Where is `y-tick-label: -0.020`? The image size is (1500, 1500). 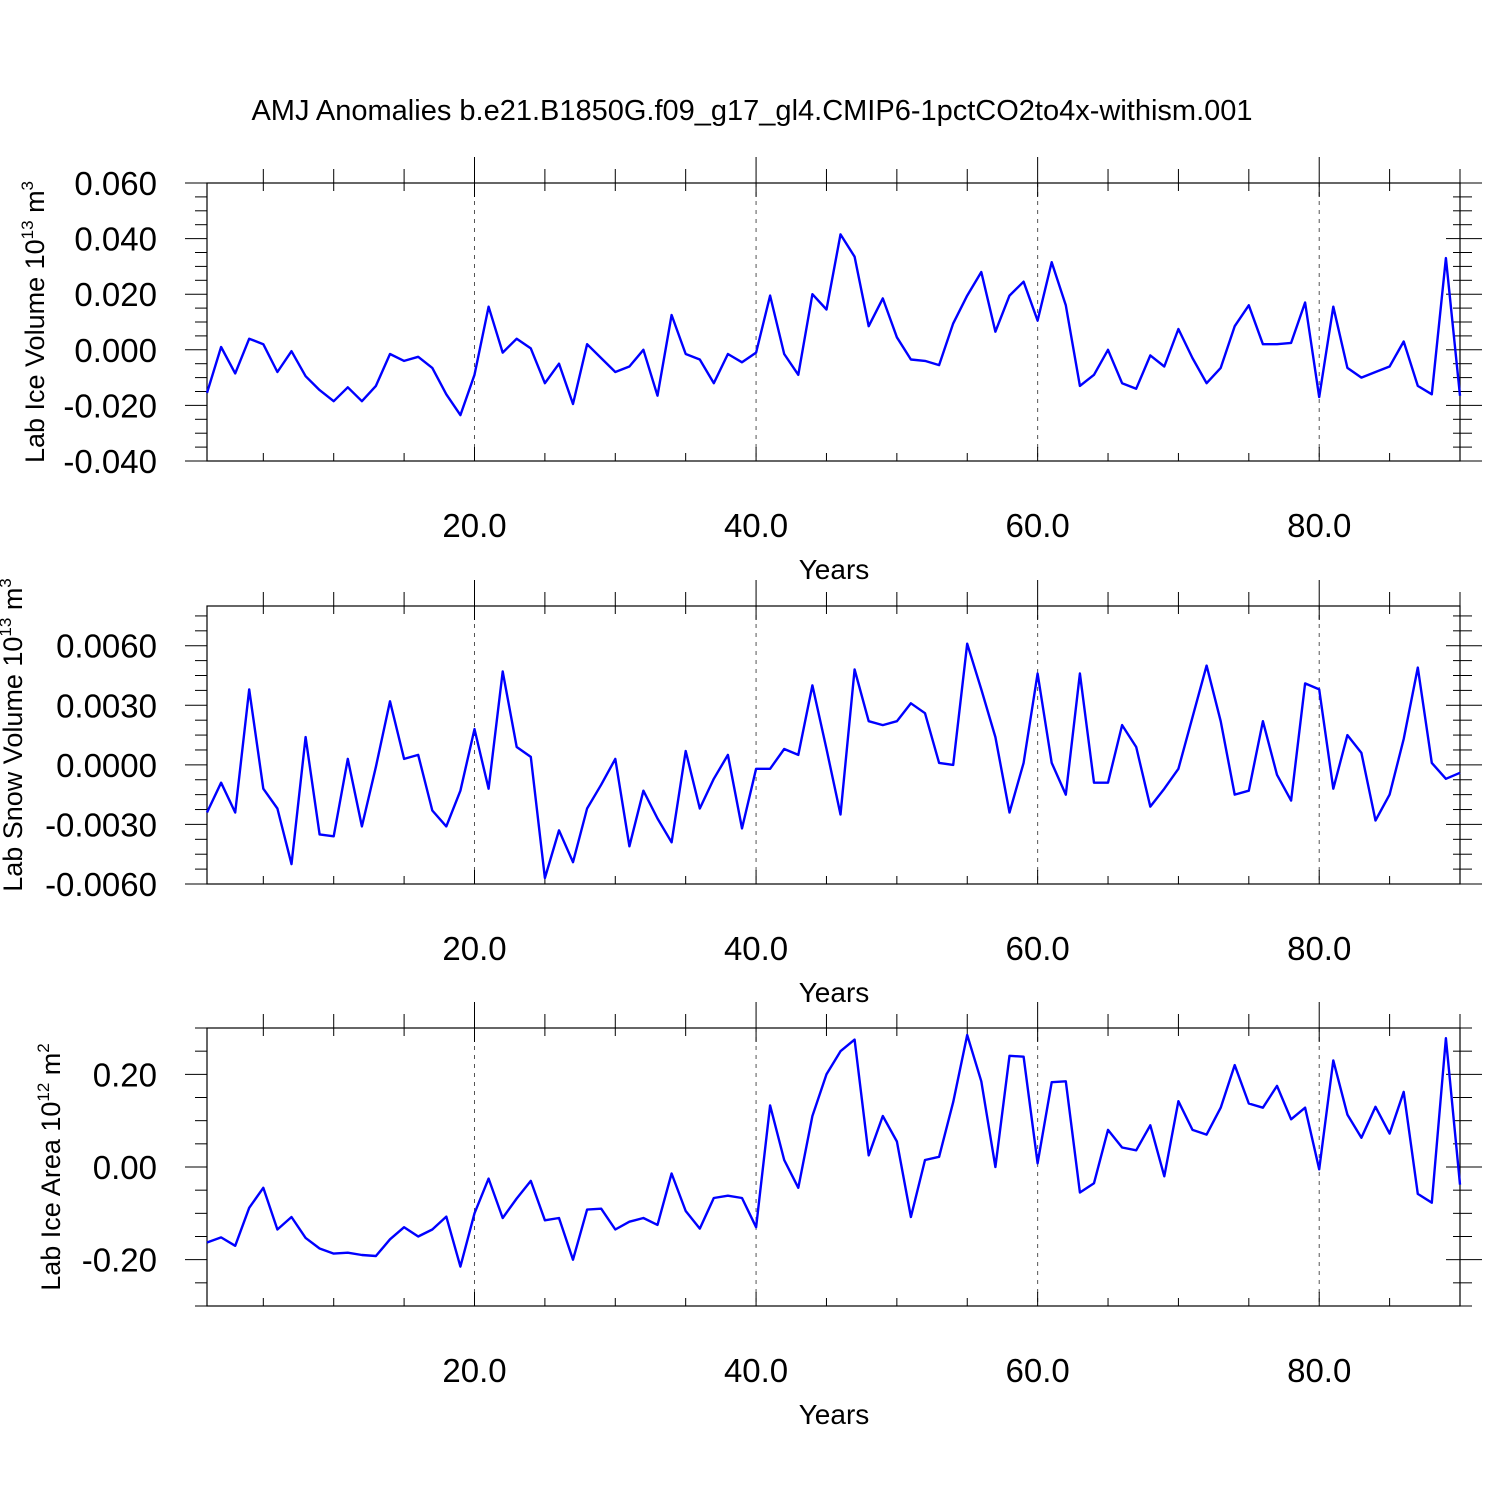
y-tick-label: -0.020 is located at coordinates (110, 405).